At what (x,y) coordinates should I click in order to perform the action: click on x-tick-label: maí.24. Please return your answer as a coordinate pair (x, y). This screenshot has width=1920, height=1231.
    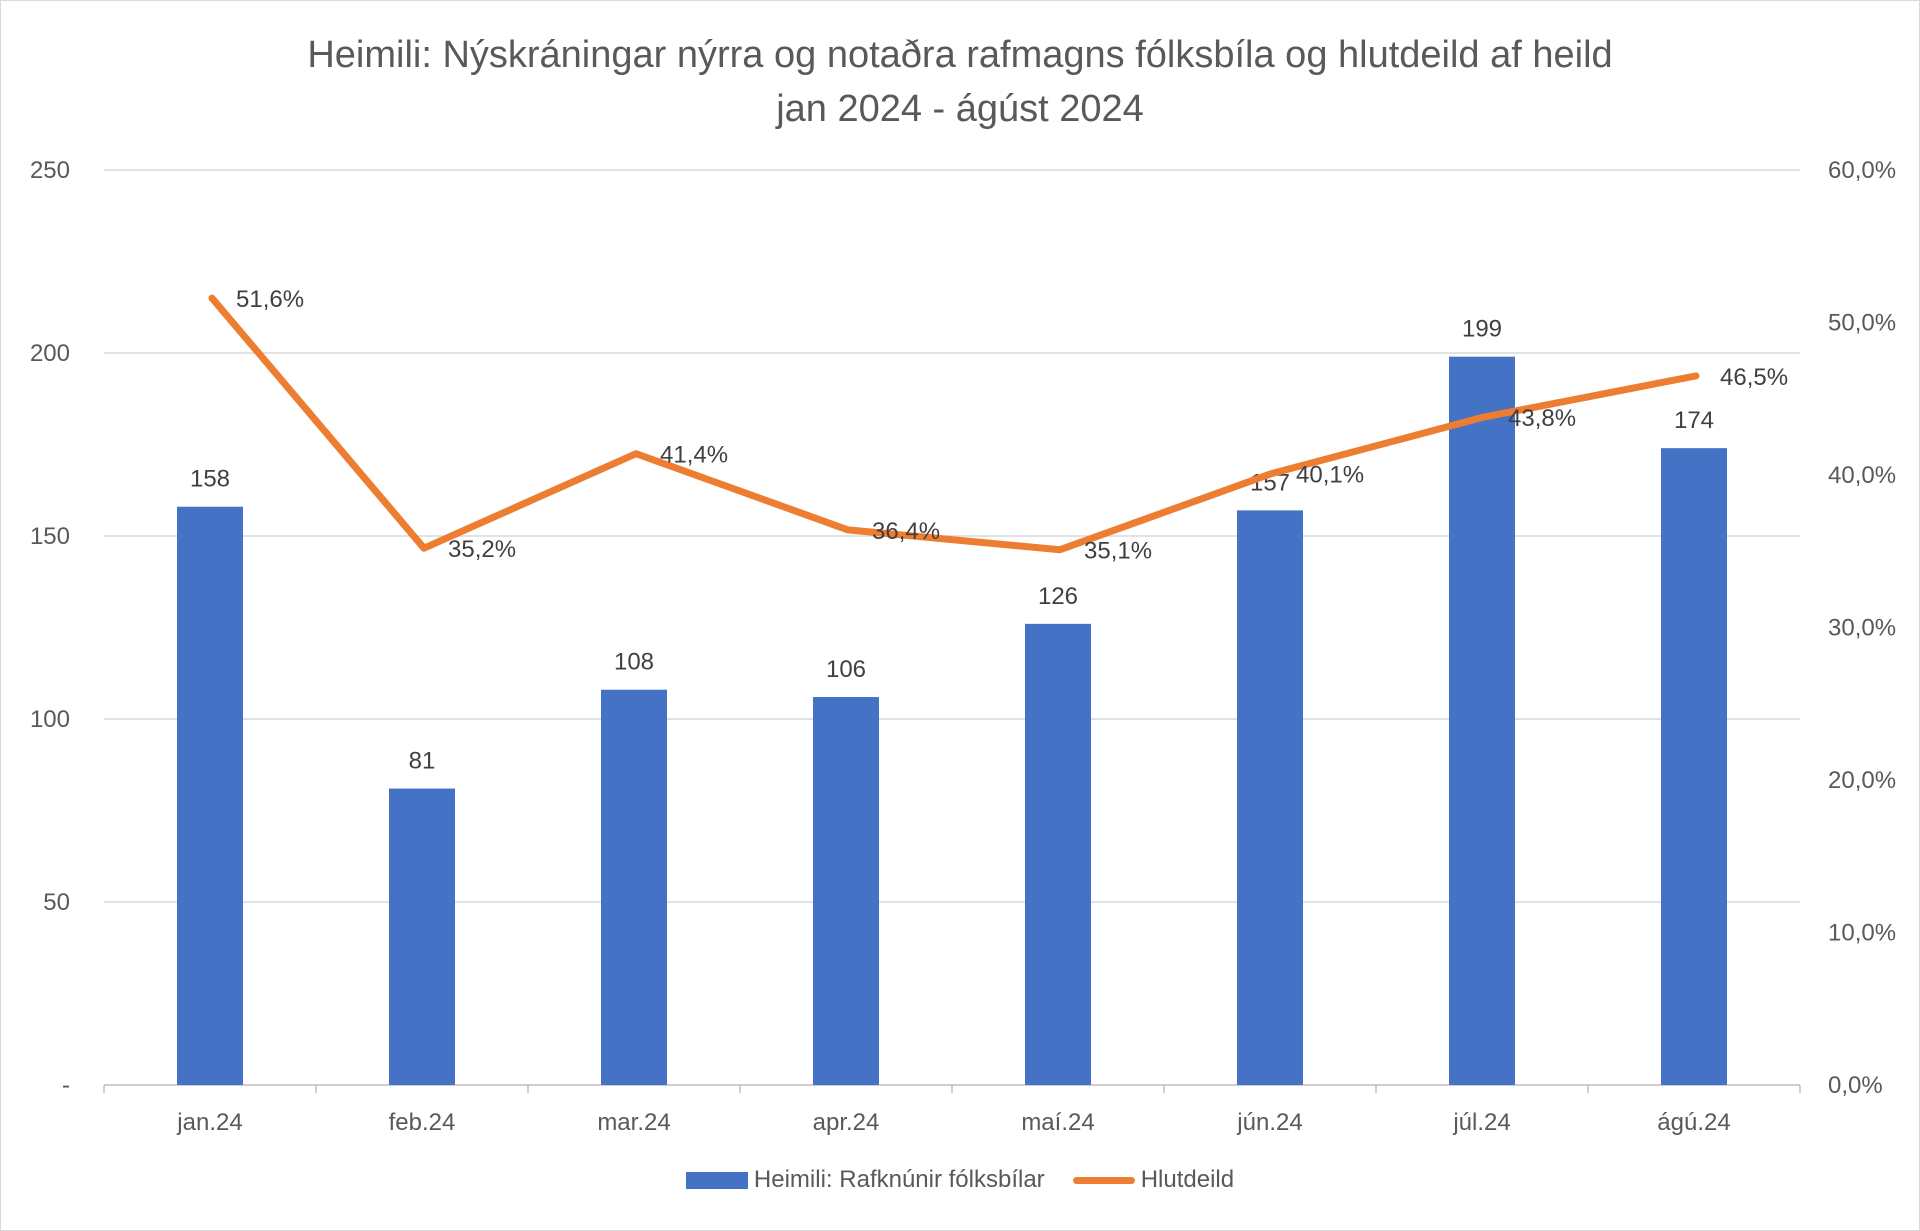
    Looking at the image, I should click on (1057, 1122).